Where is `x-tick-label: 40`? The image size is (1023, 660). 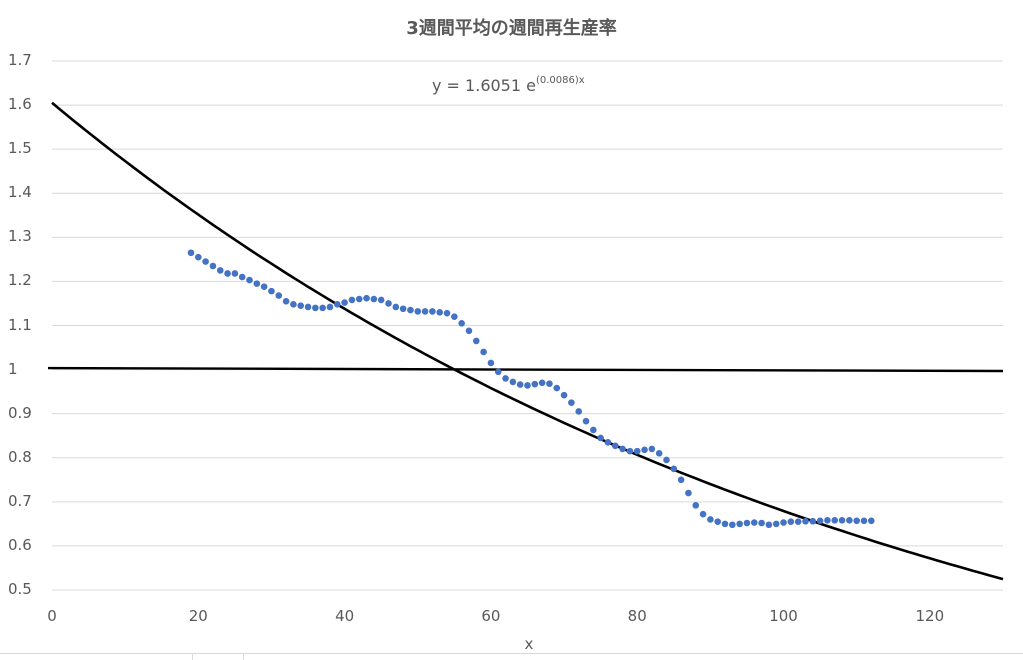
x-tick-label: 40 is located at coordinates (345, 616).